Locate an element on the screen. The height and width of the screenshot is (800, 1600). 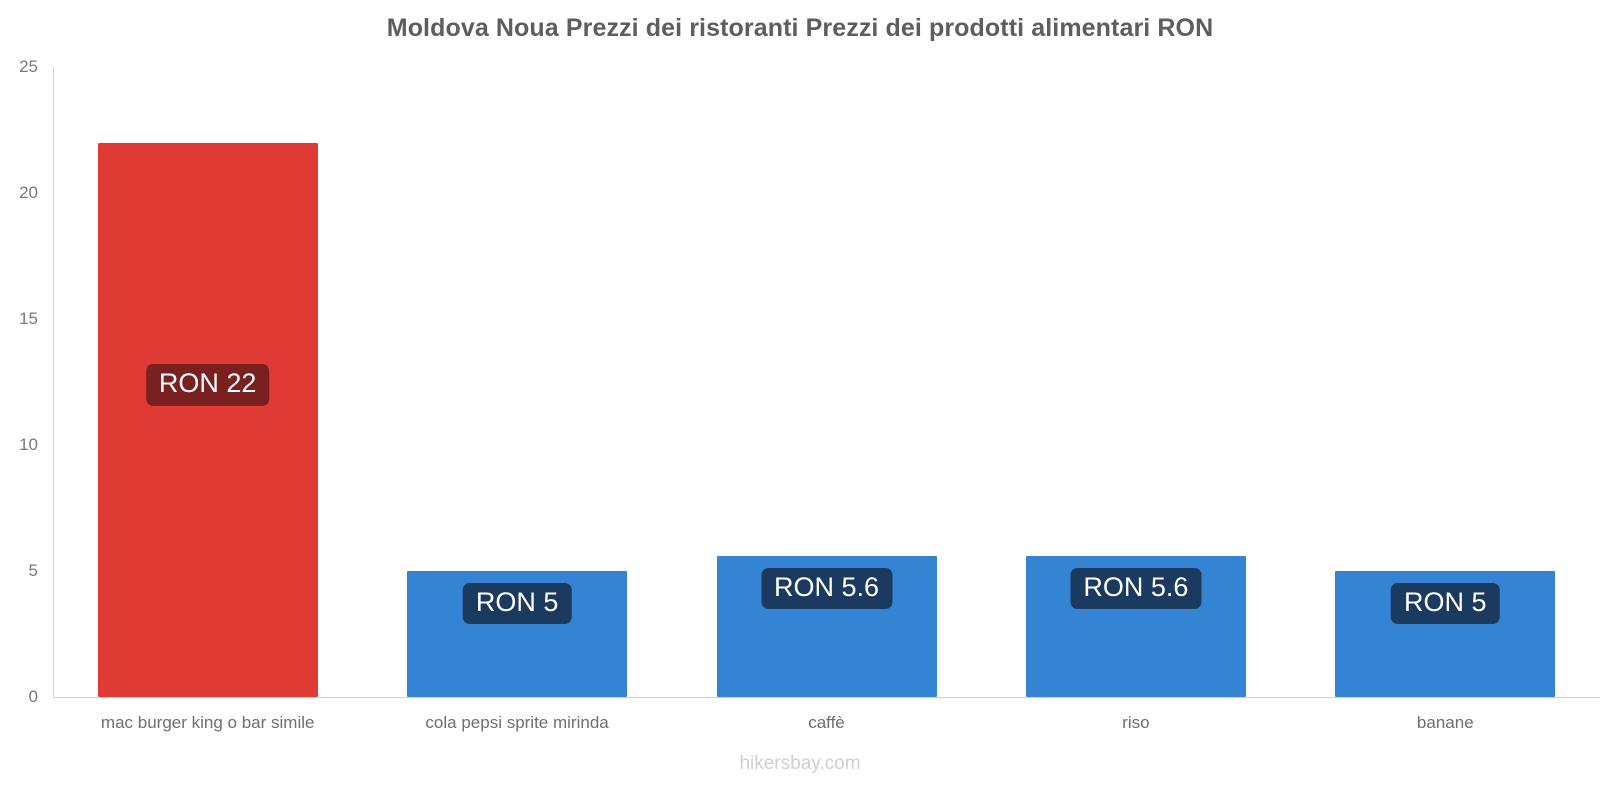
y-tick-label: 20 is located at coordinates (28, 192).